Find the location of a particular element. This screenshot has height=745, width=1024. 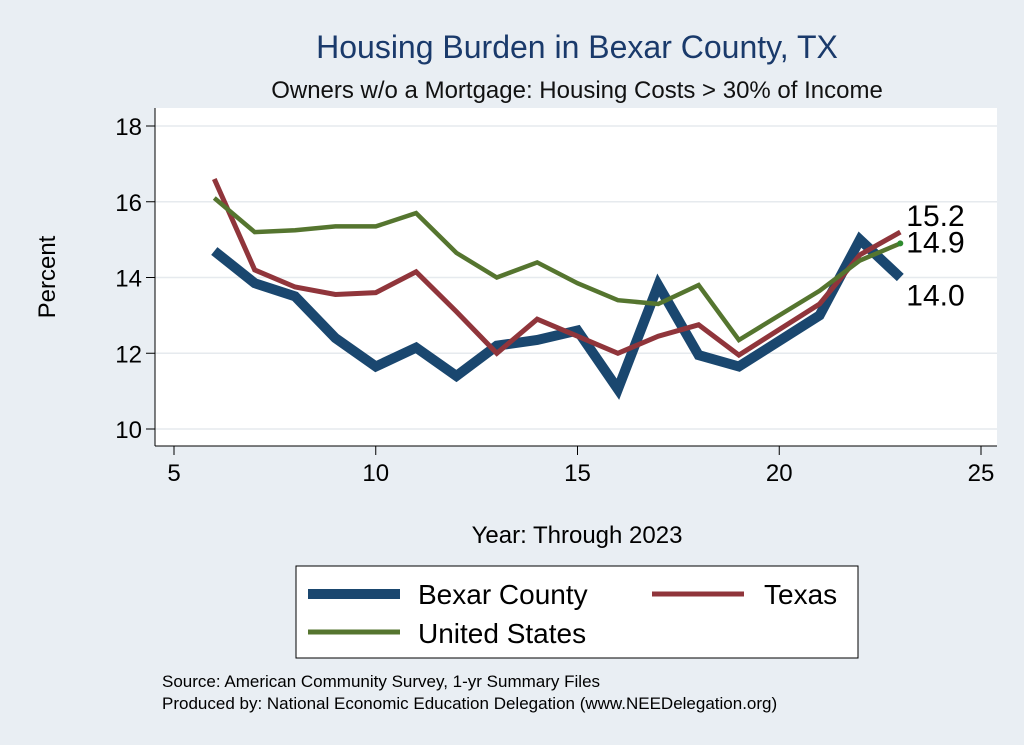

y-tick-label-18: 18 is located at coordinates (128, 127).